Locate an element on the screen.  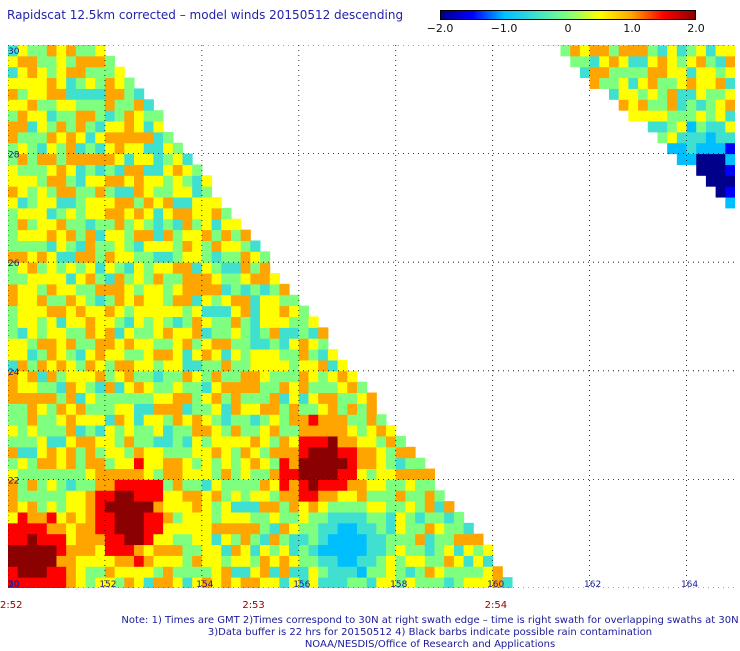
y-tick-label: 22 is located at coordinates (13, 481).